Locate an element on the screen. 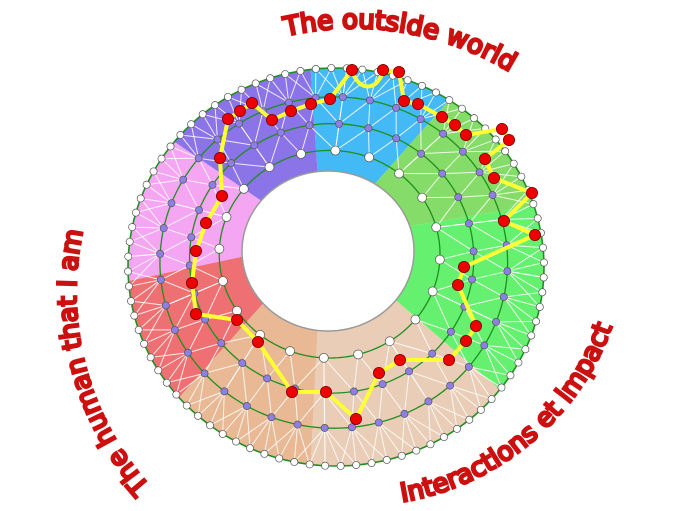 This screenshot has height=511, width=677. ring-line is located at coordinates (329, 254).